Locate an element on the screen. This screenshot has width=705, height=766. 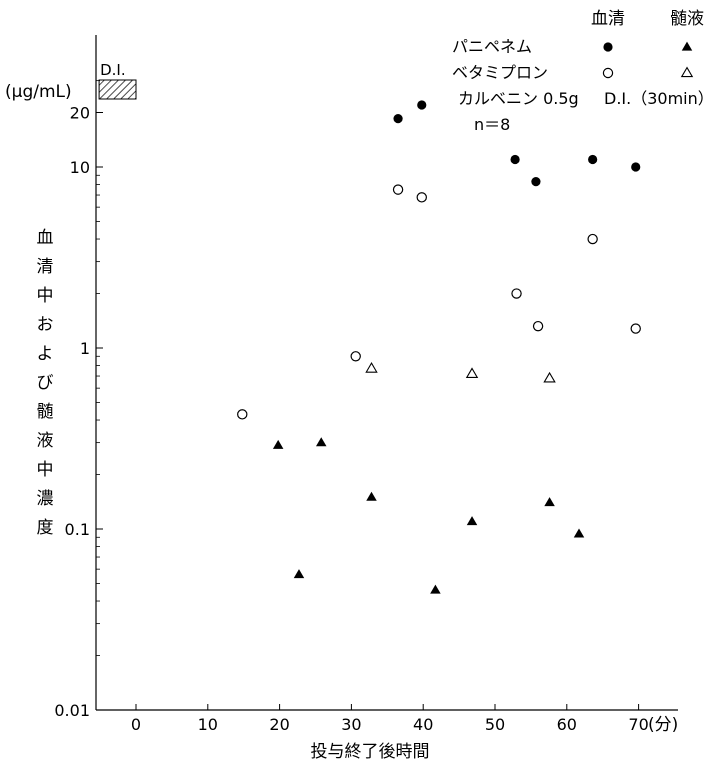
x-tick-label: 0 is located at coordinates (136, 724).